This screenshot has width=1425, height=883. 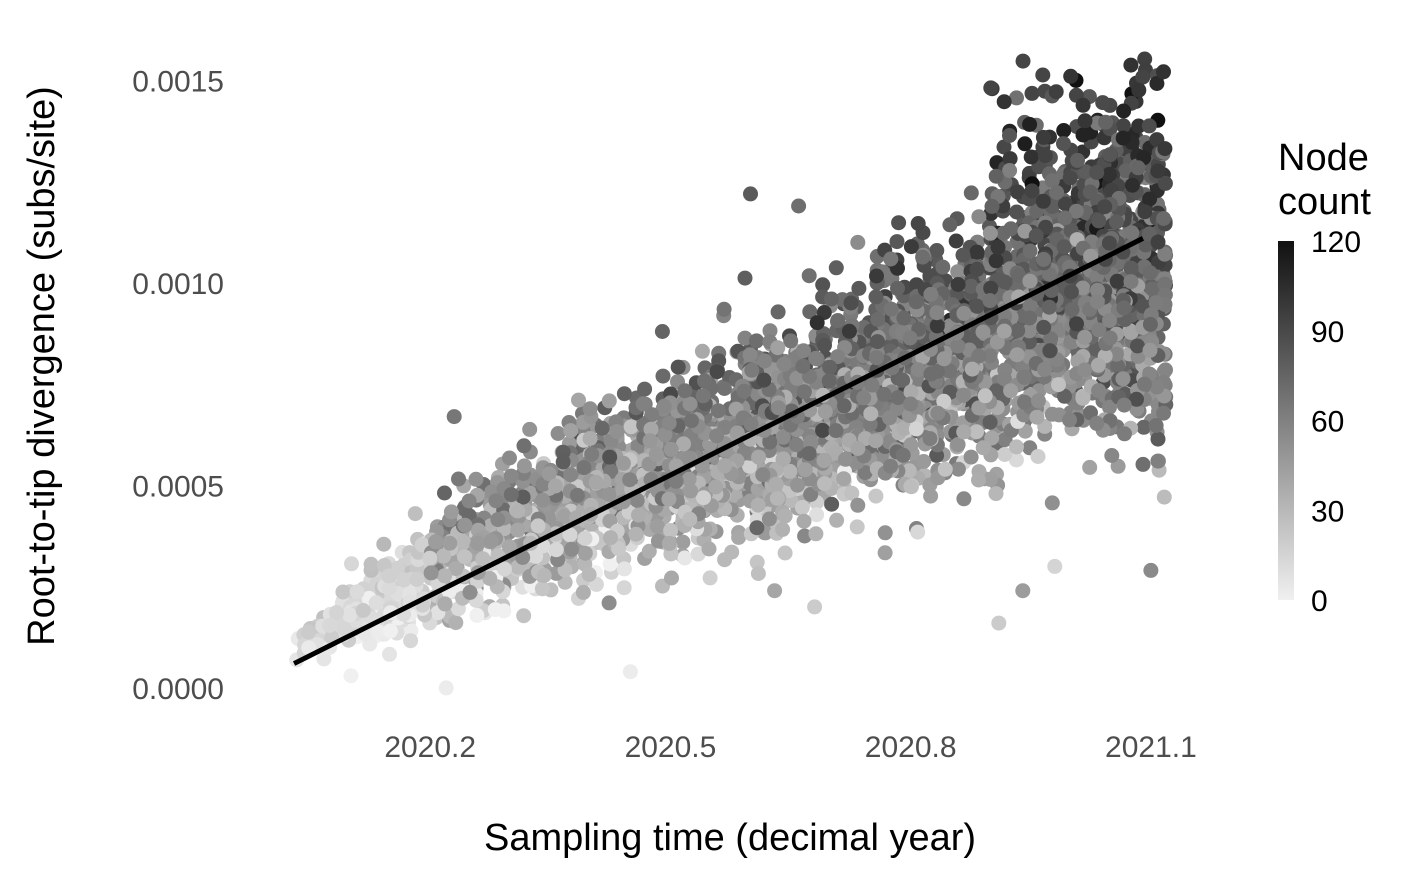 I want to click on x-axis-title: Sampling time (decimal year), so click(x=730, y=838).